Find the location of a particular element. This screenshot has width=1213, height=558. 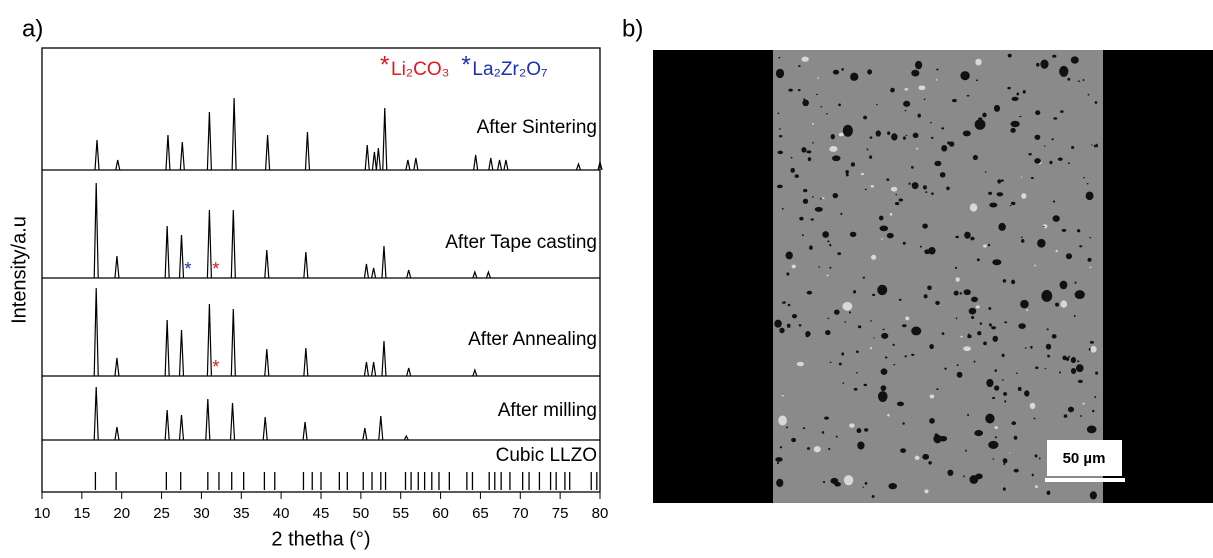

x-tick-label: 65 is located at coordinates (480, 513).